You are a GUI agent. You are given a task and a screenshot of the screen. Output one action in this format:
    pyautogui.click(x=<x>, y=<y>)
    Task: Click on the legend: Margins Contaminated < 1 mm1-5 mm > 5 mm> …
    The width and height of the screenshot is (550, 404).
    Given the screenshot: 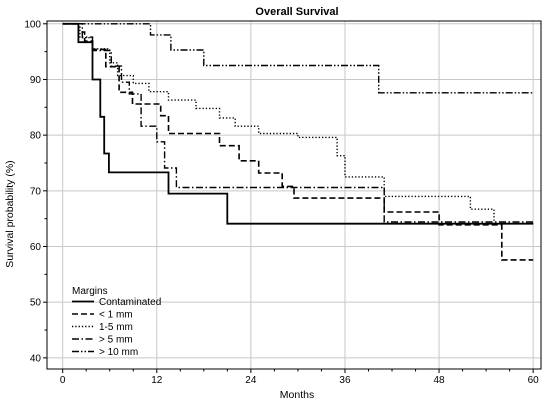 What is the action you would take?
    pyautogui.click(x=116, y=322)
    